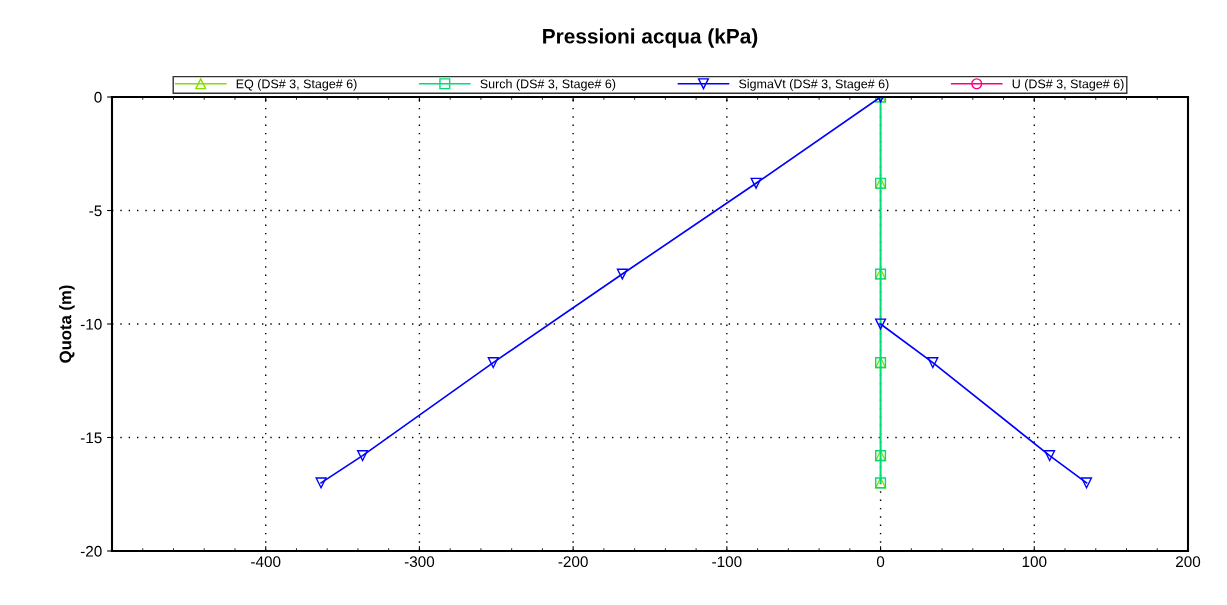  I want to click on y-tick-label: -5, so click(95, 211).